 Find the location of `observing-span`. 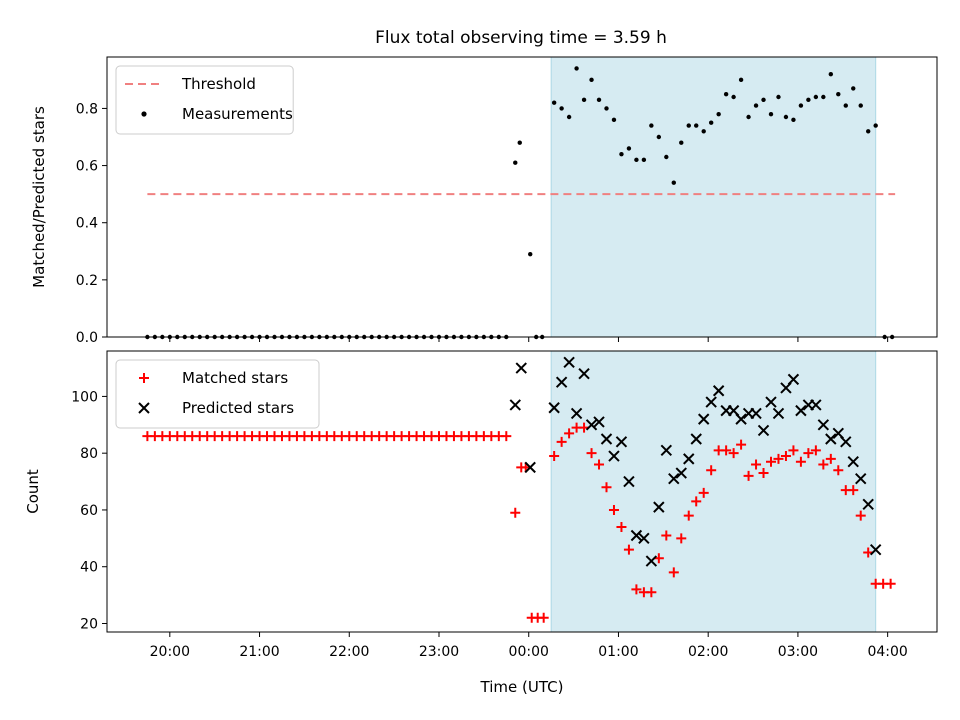

observing-span is located at coordinates (713, 197).